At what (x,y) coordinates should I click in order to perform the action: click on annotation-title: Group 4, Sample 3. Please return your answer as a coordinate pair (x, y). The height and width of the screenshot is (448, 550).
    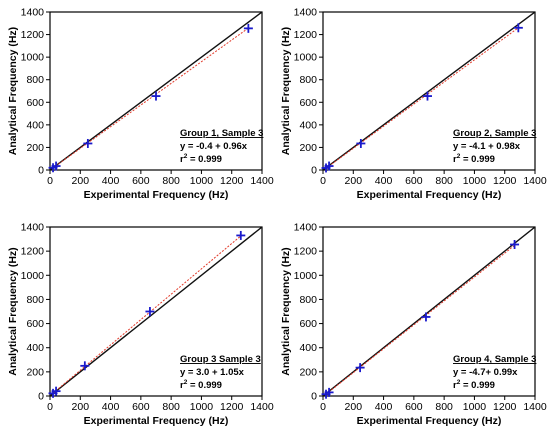
    Looking at the image, I should click on (494, 359).